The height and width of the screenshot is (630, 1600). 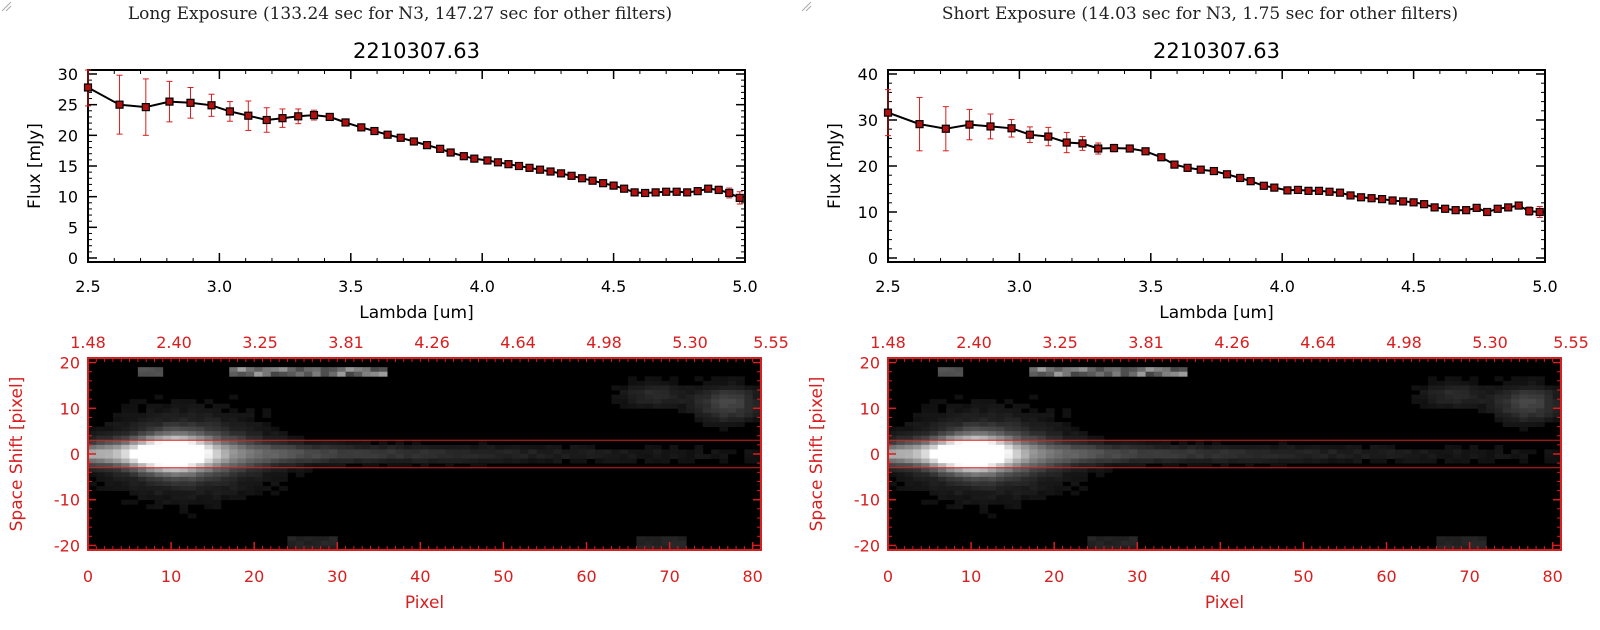 I want to click on y-tick-label: 20, so click(x=868, y=166).